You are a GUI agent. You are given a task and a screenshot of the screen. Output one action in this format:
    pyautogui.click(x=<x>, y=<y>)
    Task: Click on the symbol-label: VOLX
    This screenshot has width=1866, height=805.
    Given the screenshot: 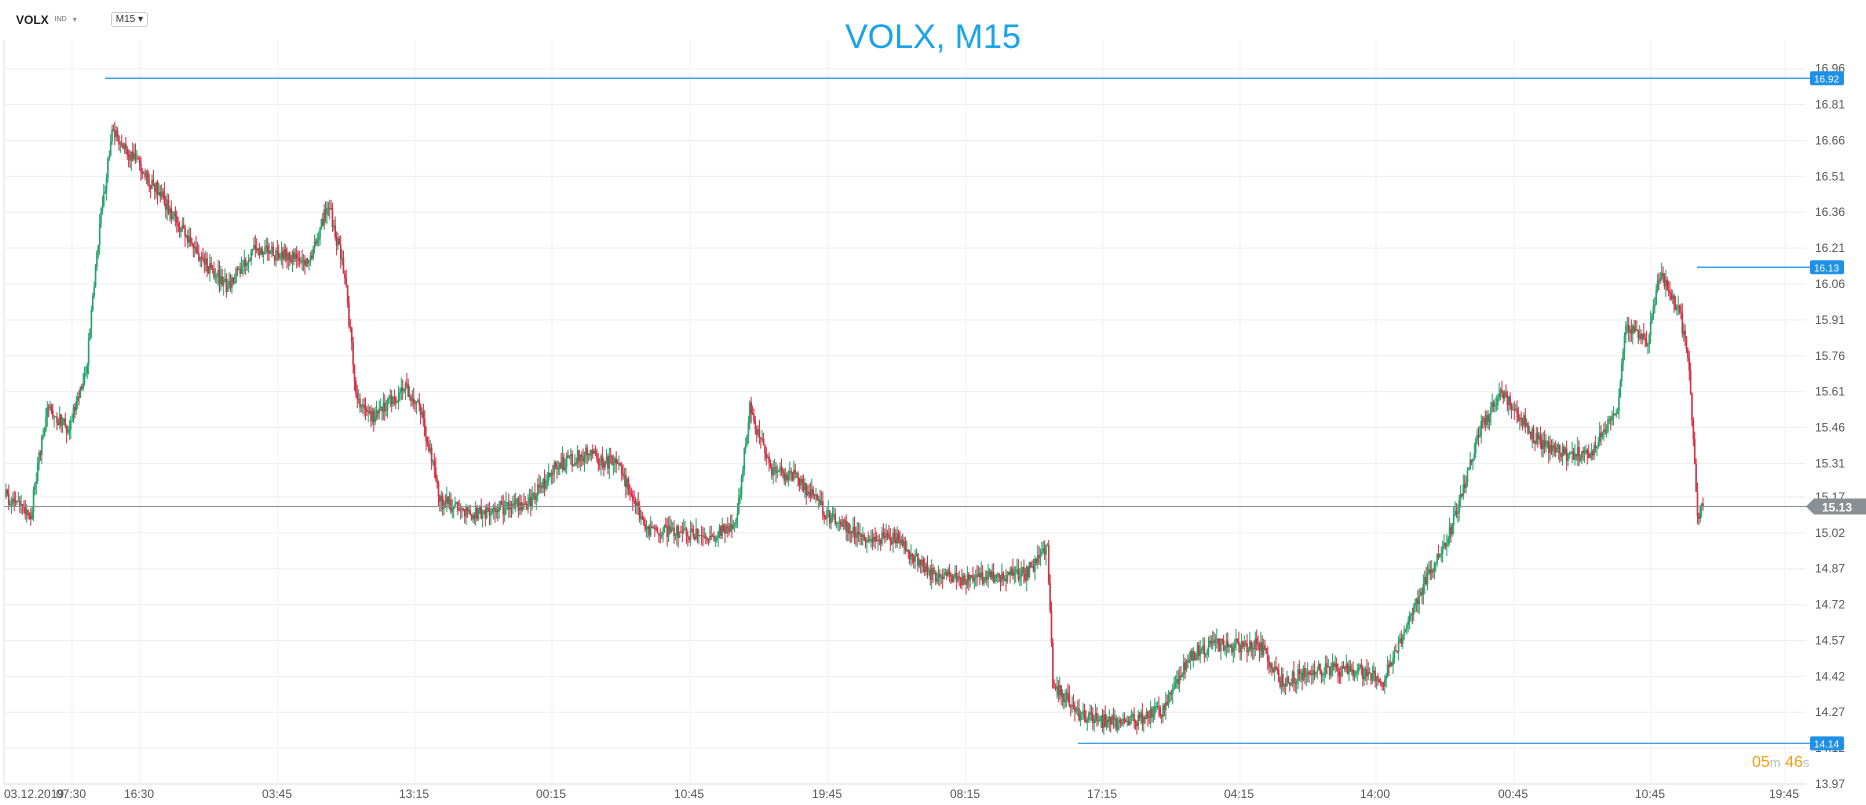 What is the action you would take?
    pyautogui.click(x=32, y=19)
    